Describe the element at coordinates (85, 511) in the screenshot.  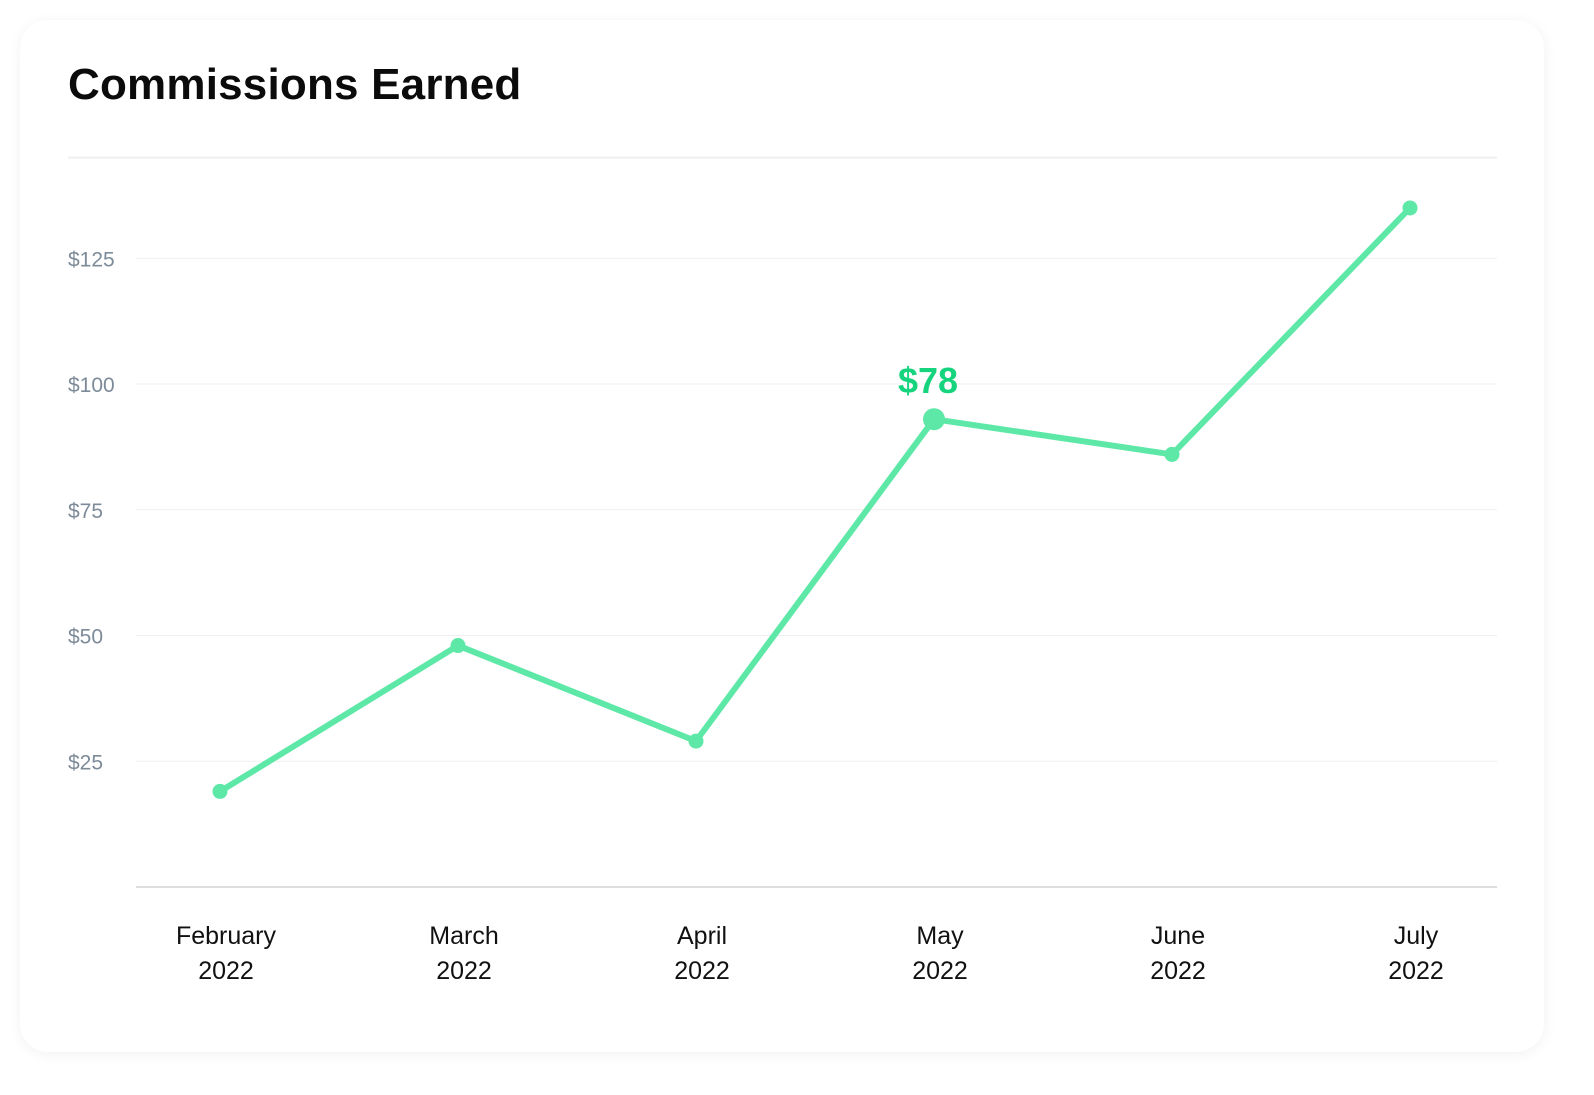
I see `y-tick-label: $75` at that location.